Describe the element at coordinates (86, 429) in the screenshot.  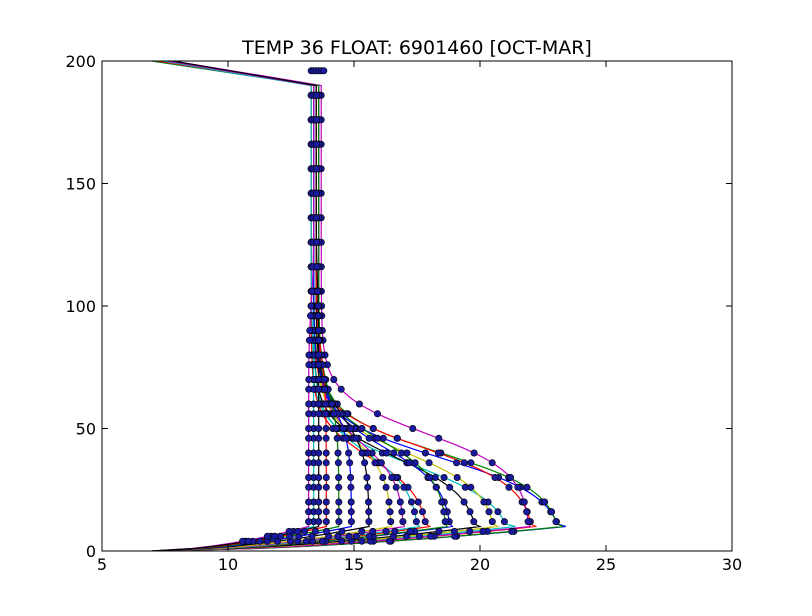
I see `y-tick-label: 50` at that location.